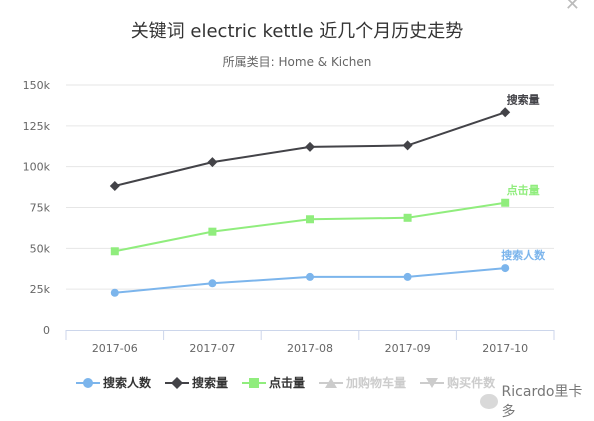 The height and width of the screenshot is (421, 594). What do you see at coordinates (212, 348) in the screenshot?
I see `x-tick-label: 2017-07` at bounding box center [212, 348].